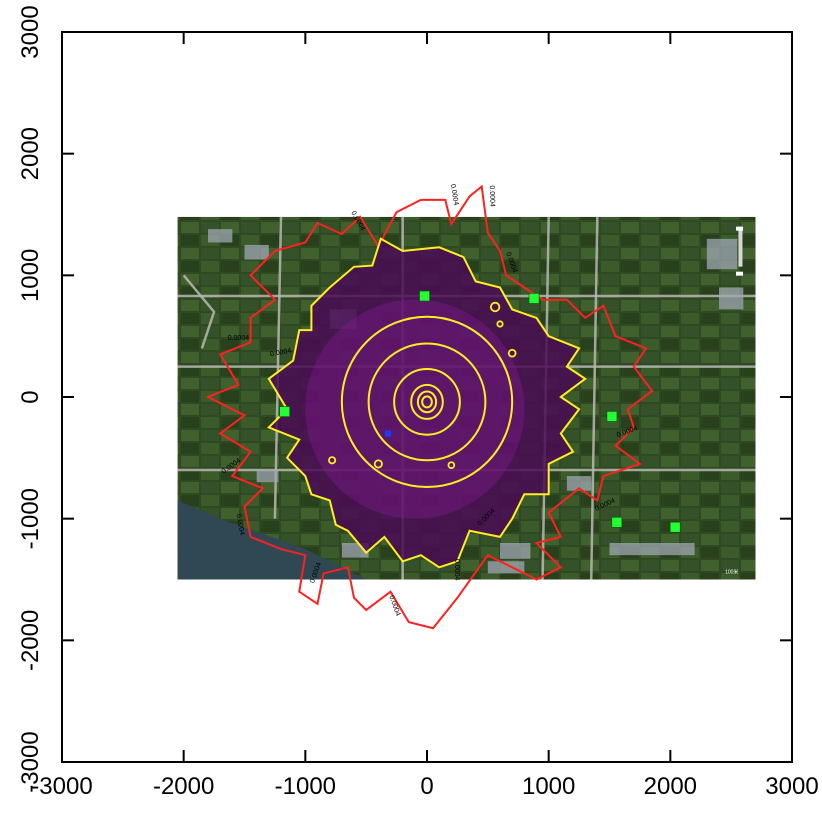 Image resolution: width=822 pixels, height=818 pixels. Describe the element at coordinates (670, 786) in the screenshot. I see `x-tick-label: 2000` at that location.